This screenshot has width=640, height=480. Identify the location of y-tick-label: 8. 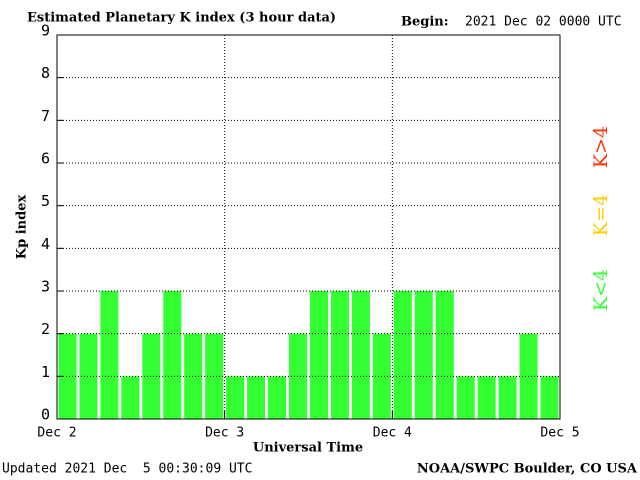
(45, 73).